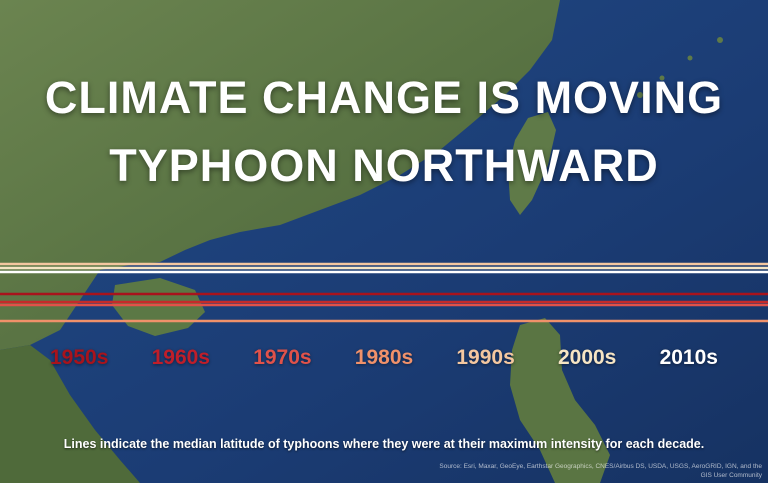 This screenshot has width=768, height=483. What do you see at coordinates (384, 165) in the screenshot?
I see `page-title-line-2: TYPHOON NORTHWARD` at bounding box center [384, 165].